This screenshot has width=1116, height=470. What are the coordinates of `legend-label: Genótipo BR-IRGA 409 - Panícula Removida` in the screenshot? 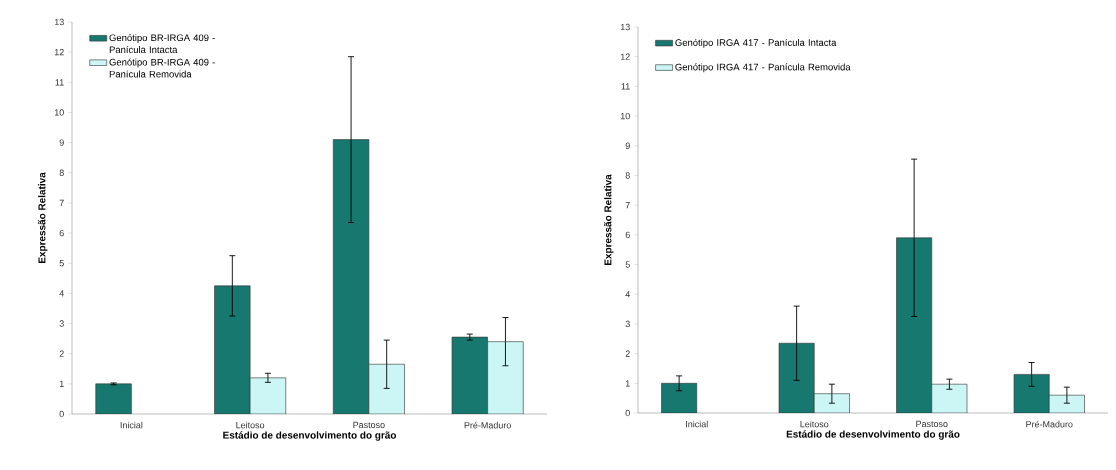 It's located at (162, 68).